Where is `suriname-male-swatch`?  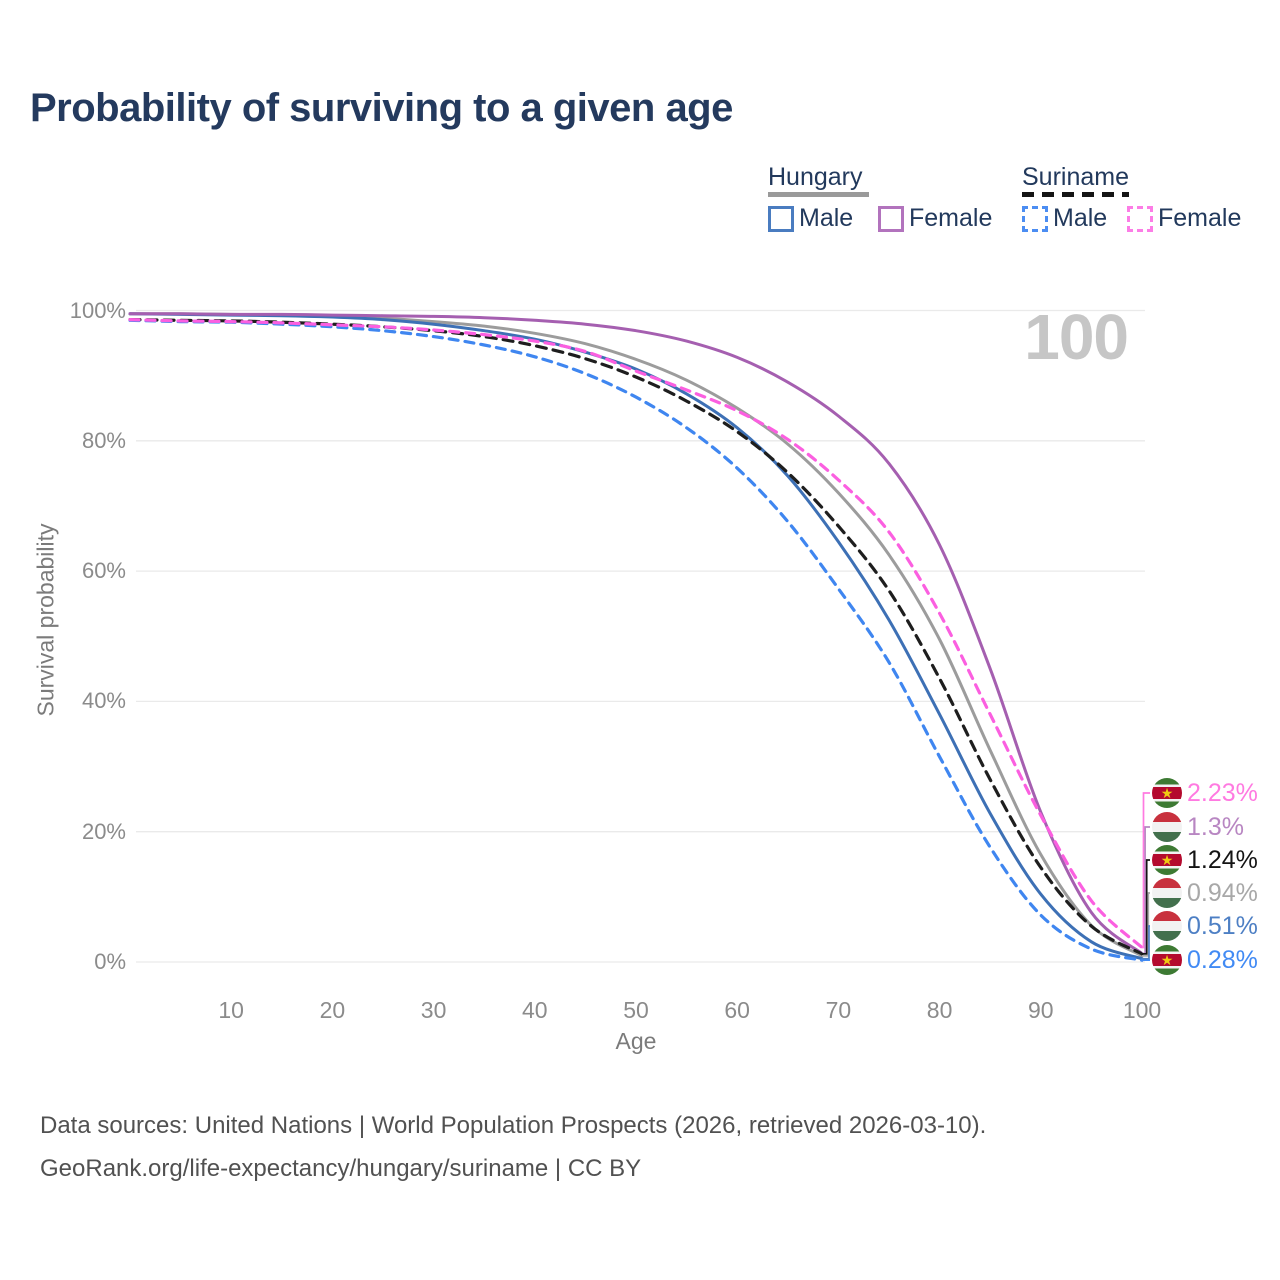
suriname-male-swatch is located at coordinates (1035, 218).